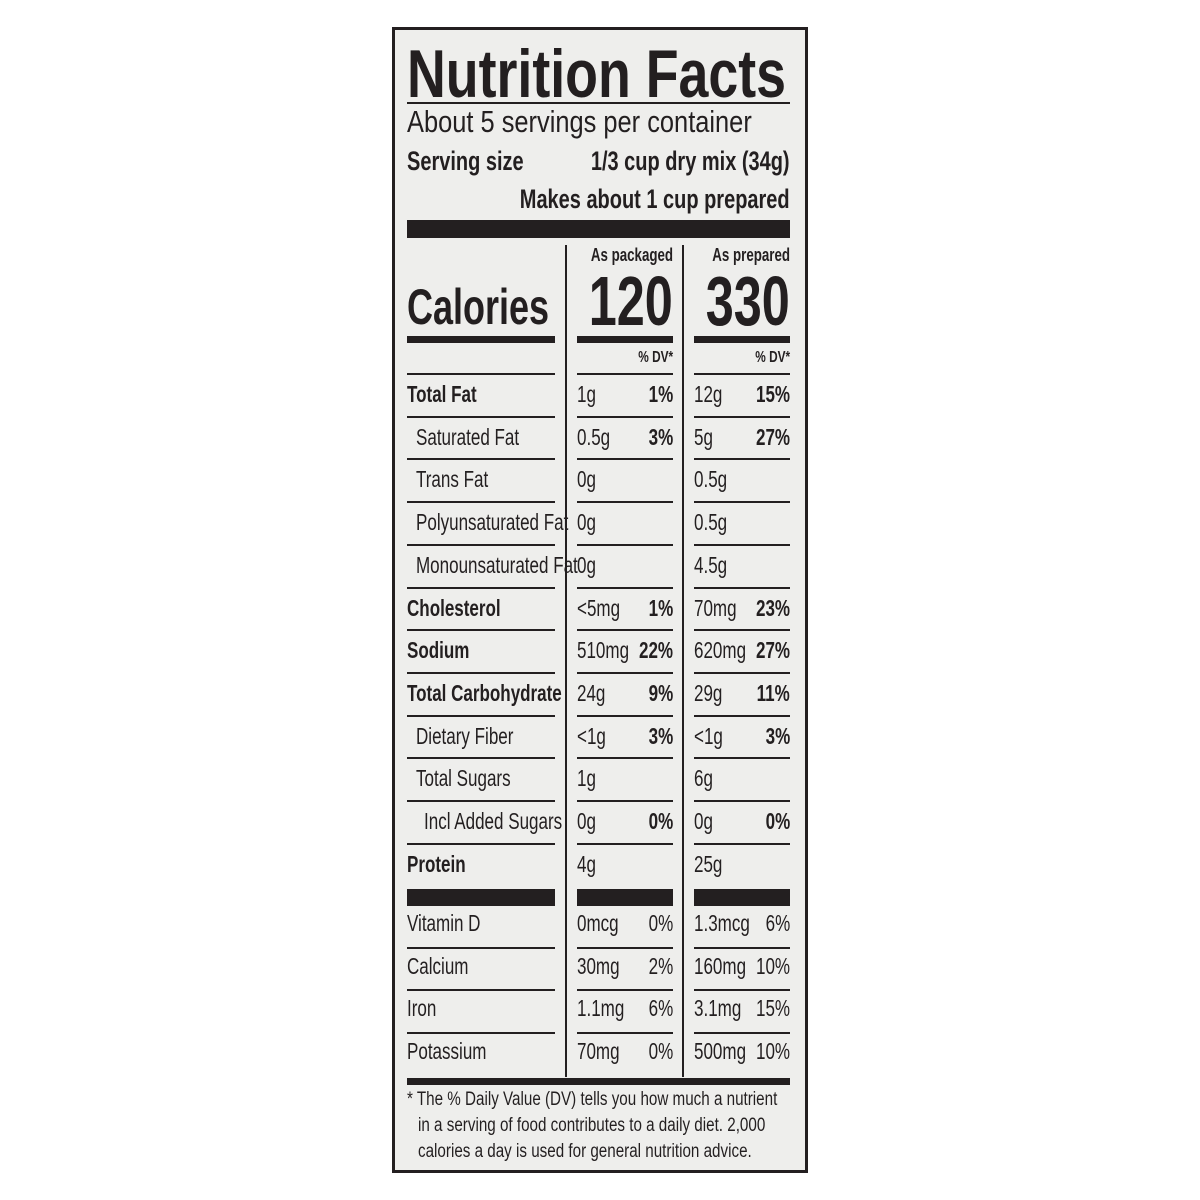 The height and width of the screenshot is (1200, 1200). Describe the element at coordinates (690, 161) in the screenshot. I see `serving-size-value: 1/3 cup dry mix (34g)` at that location.